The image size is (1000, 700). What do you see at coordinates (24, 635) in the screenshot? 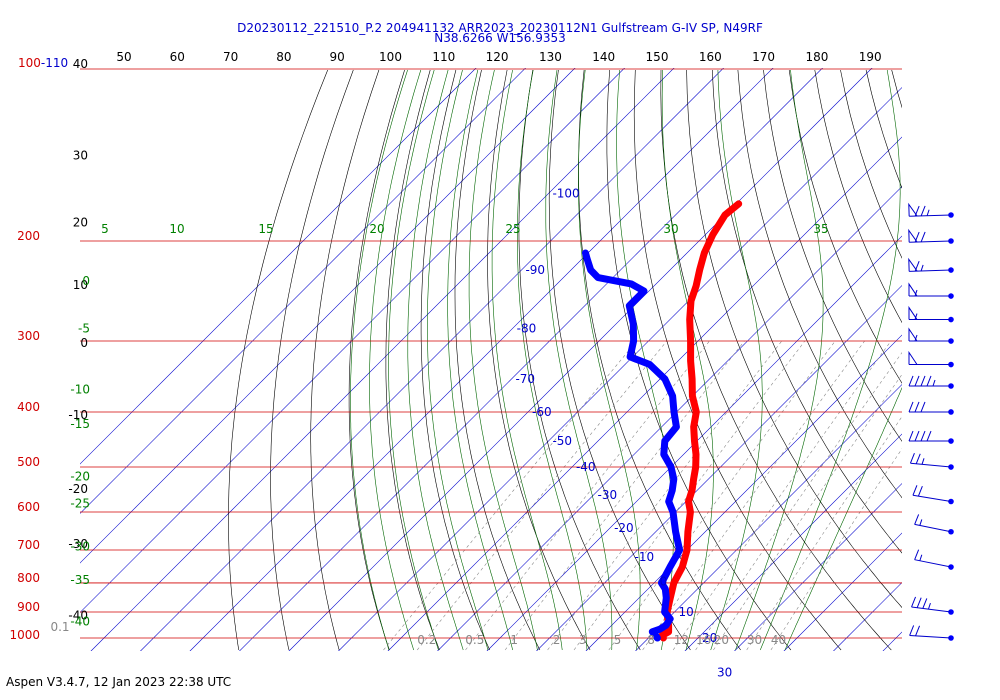
I see `pressure-label: 1000` at bounding box center [24, 635].